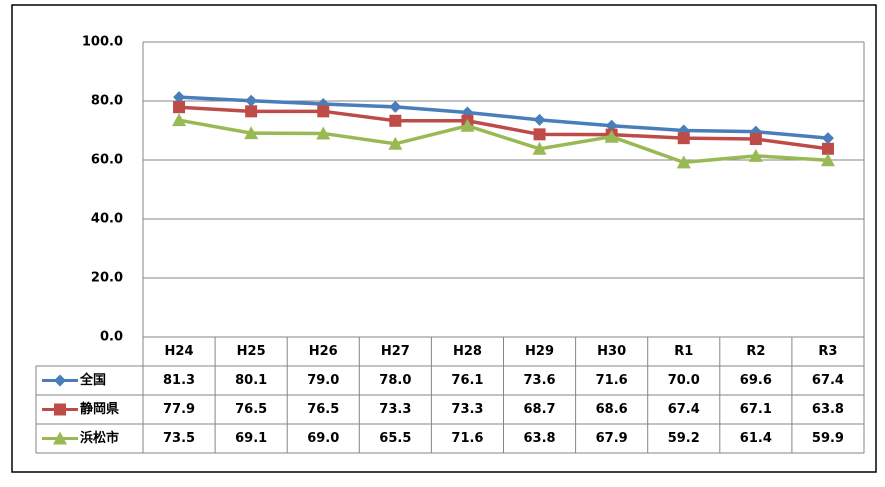  What do you see at coordinates (99, 409) in the screenshot?
I see `legend-label: 静岡県` at bounding box center [99, 409].